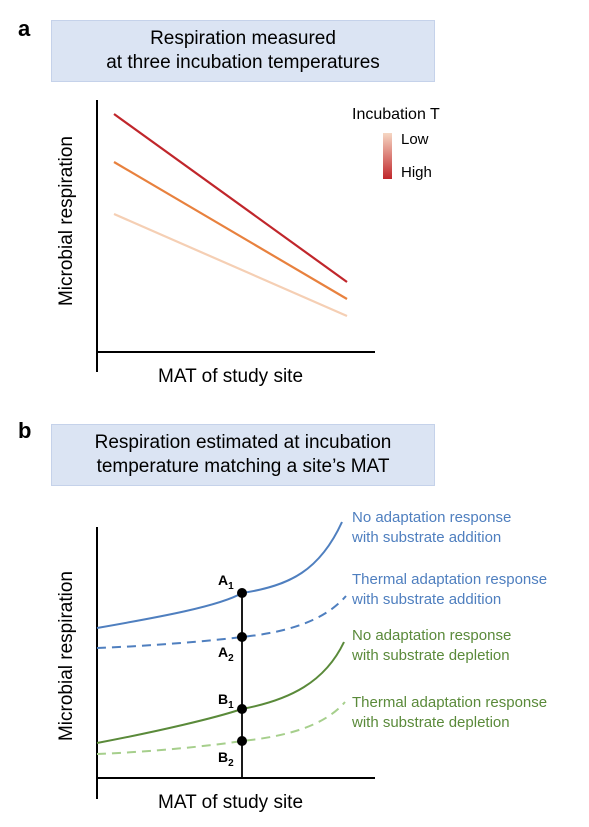  I want to click on point-b1, so click(242, 709).